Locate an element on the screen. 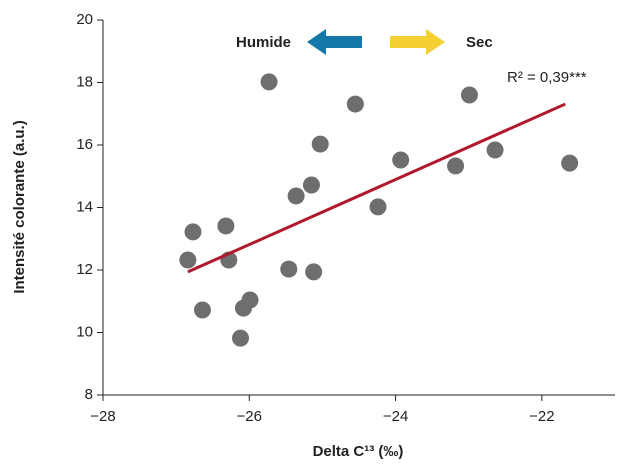 This screenshot has width=621, height=470. y-tick-label: 12 is located at coordinates (84, 269).